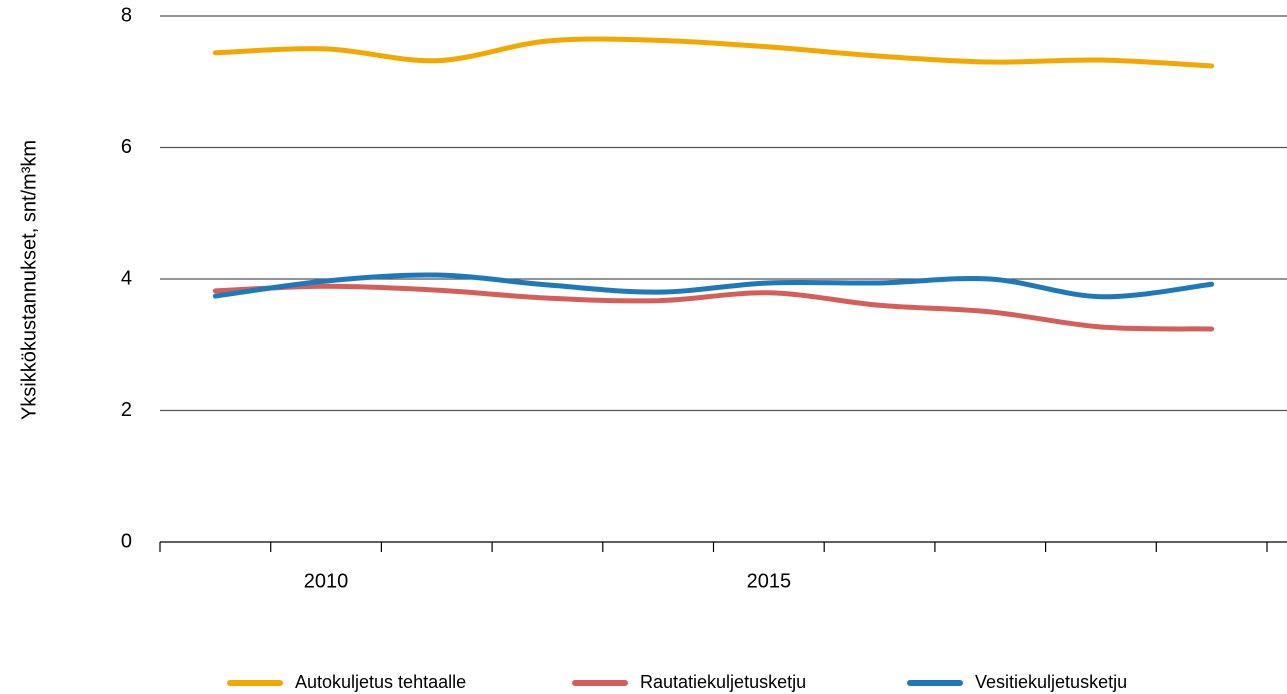 This screenshot has height=694, width=1287. I want to click on legend-label: Vesitiekuljetusketju, so click(1051, 682).